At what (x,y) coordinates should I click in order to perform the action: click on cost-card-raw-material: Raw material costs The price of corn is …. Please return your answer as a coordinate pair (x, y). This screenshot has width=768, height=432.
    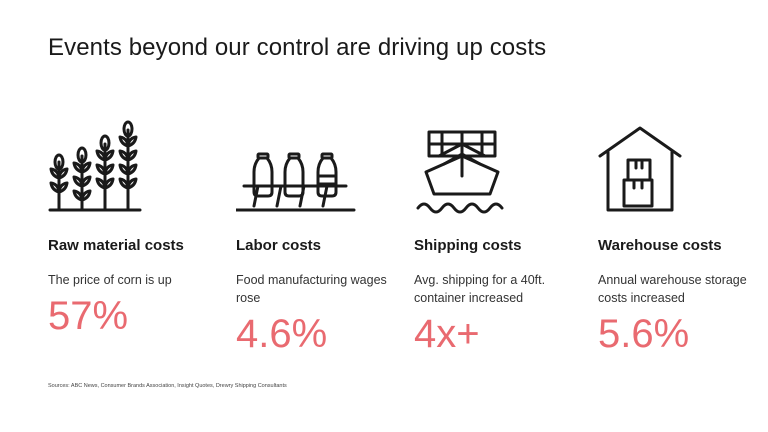
    Looking at the image, I should click on (133, 226).